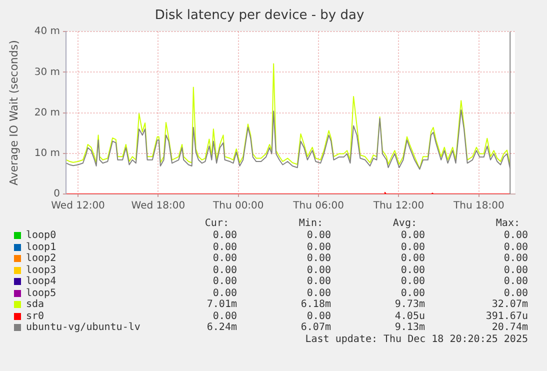 Image resolution: width=547 pixels, height=371 pixels. I want to click on legend-label: sda, so click(35, 304).